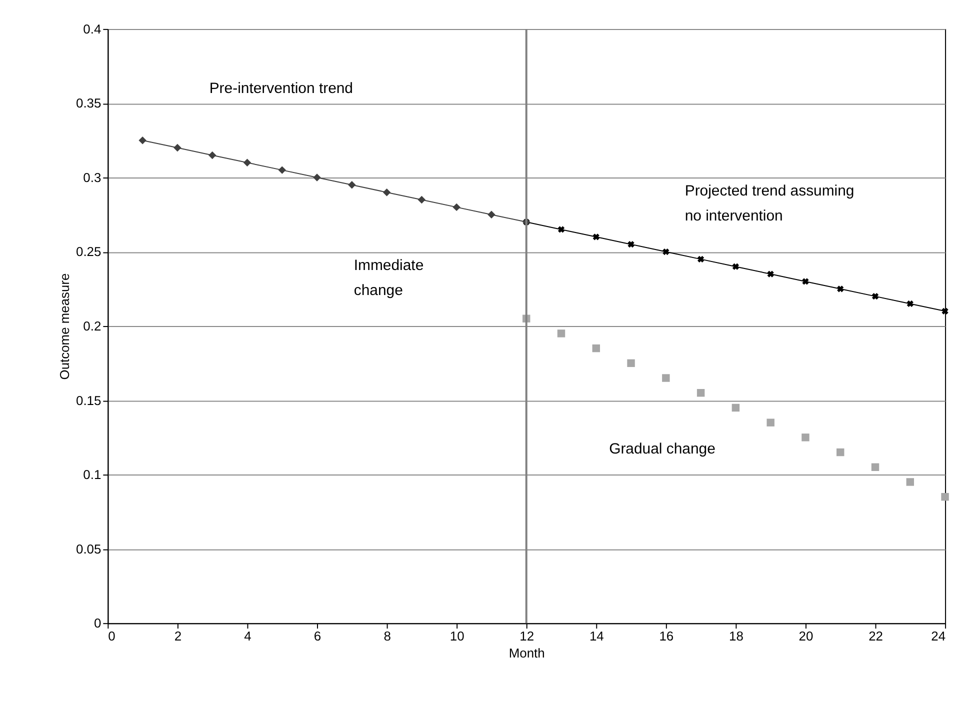  I want to click on x-tick-label: 16, so click(666, 636).